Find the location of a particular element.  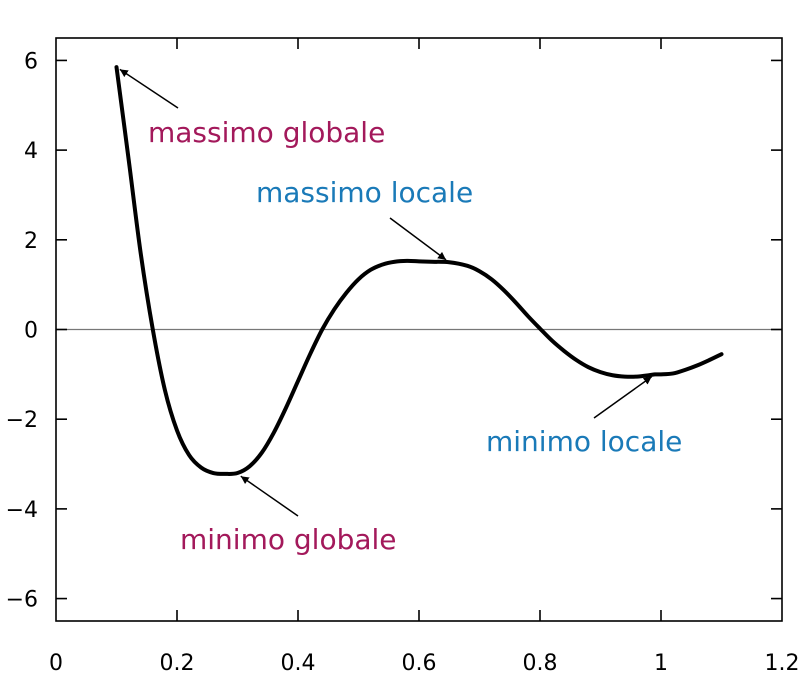

x-tick-label: 0 is located at coordinates (56, 663).